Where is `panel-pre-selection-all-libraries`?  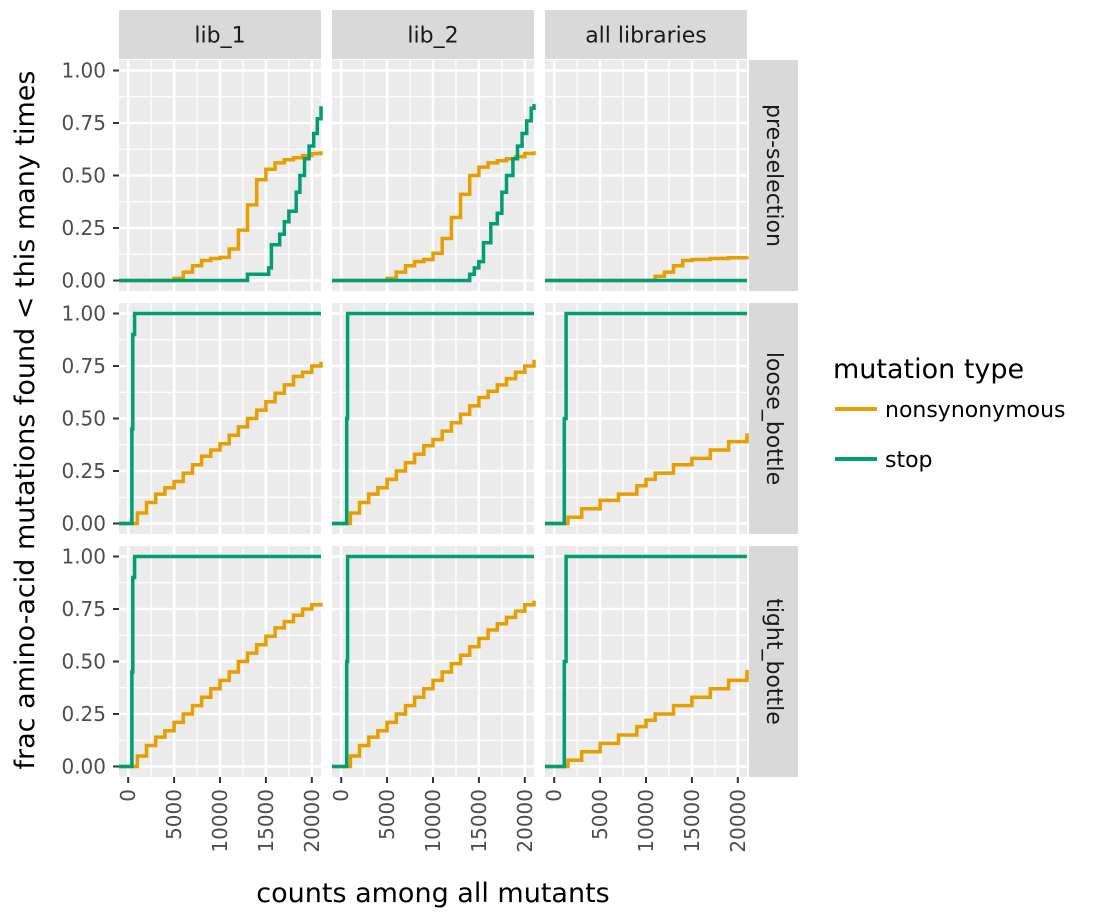 panel-pre-selection-all-libraries is located at coordinates (647, 175).